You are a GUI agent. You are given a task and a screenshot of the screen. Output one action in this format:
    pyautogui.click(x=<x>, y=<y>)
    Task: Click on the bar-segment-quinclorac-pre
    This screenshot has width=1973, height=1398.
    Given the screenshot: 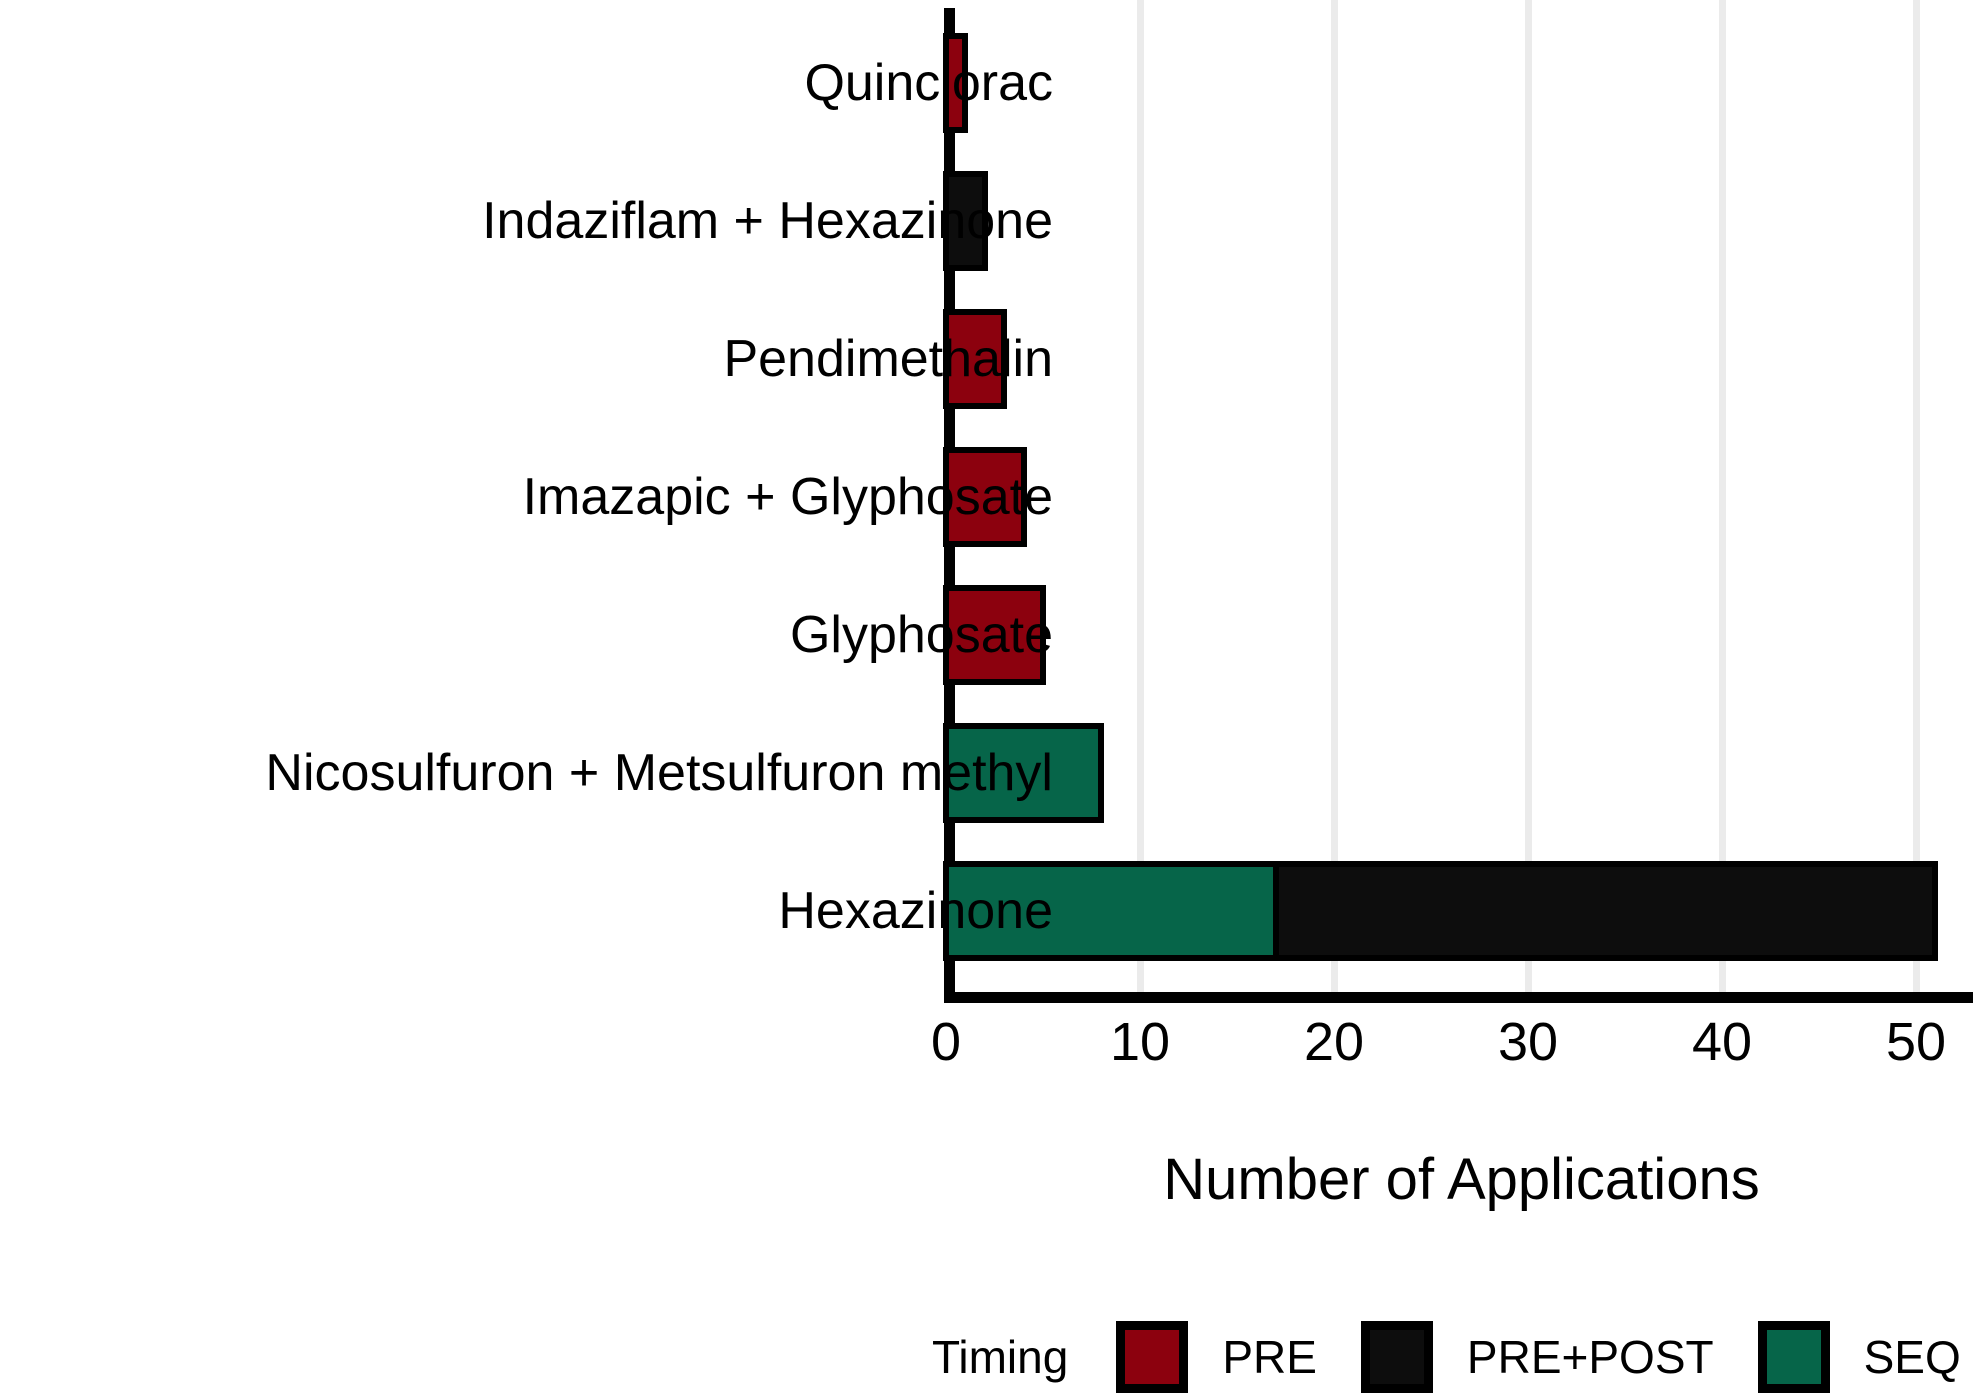 What is the action you would take?
    pyautogui.click(x=956, y=83)
    